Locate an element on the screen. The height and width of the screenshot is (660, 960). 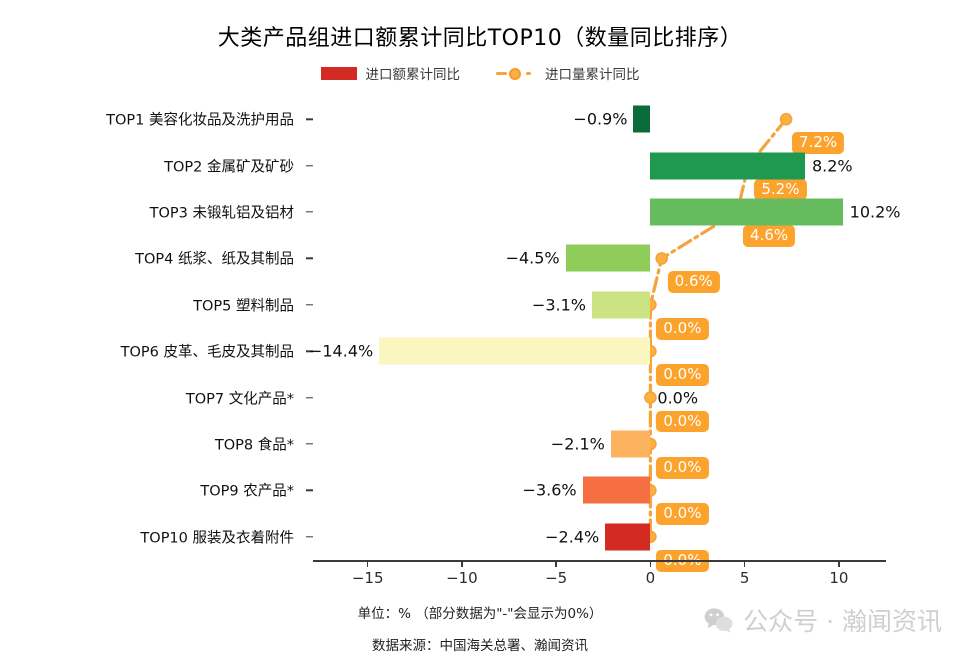
x-axis-tick-label: 0 is located at coordinates (650, 578).